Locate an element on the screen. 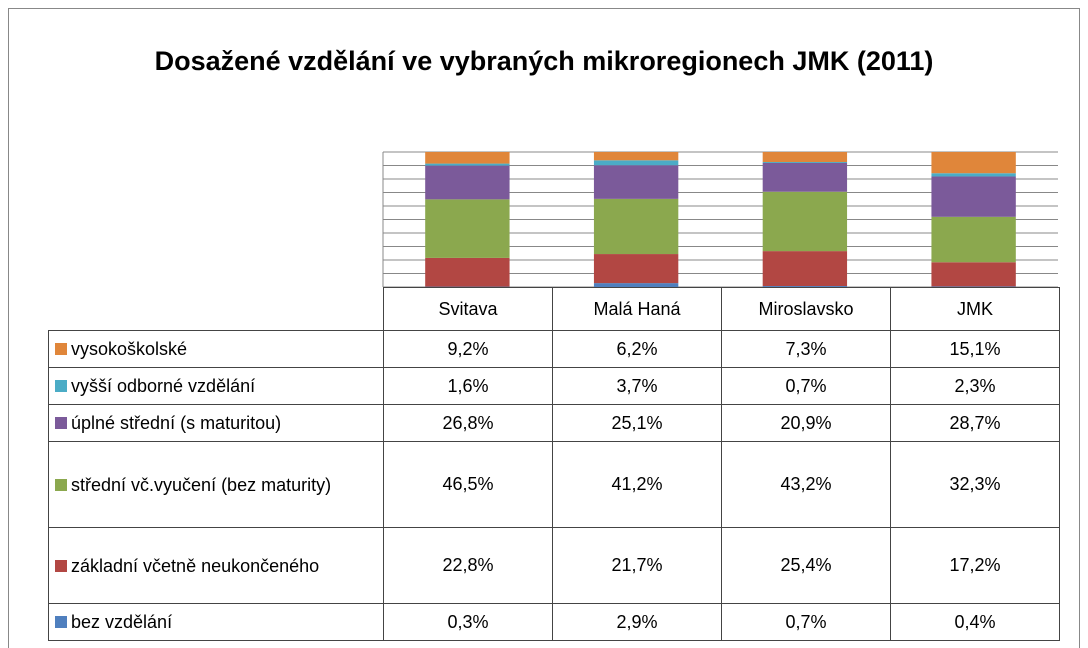 The width and height of the screenshot is (1088, 648). value-label: 6,2% is located at coordinates (637, 349).